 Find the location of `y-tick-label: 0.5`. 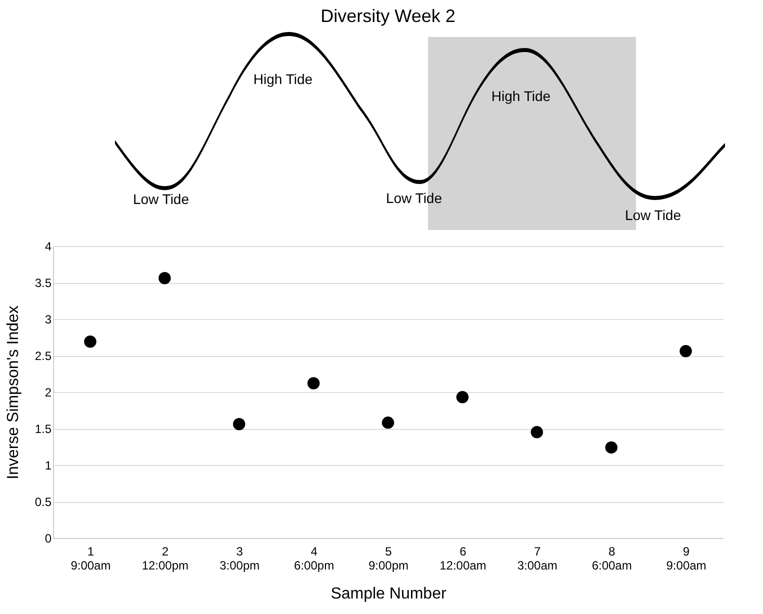

y-tick-label: 0.5 is located at coordinates (43, 502).